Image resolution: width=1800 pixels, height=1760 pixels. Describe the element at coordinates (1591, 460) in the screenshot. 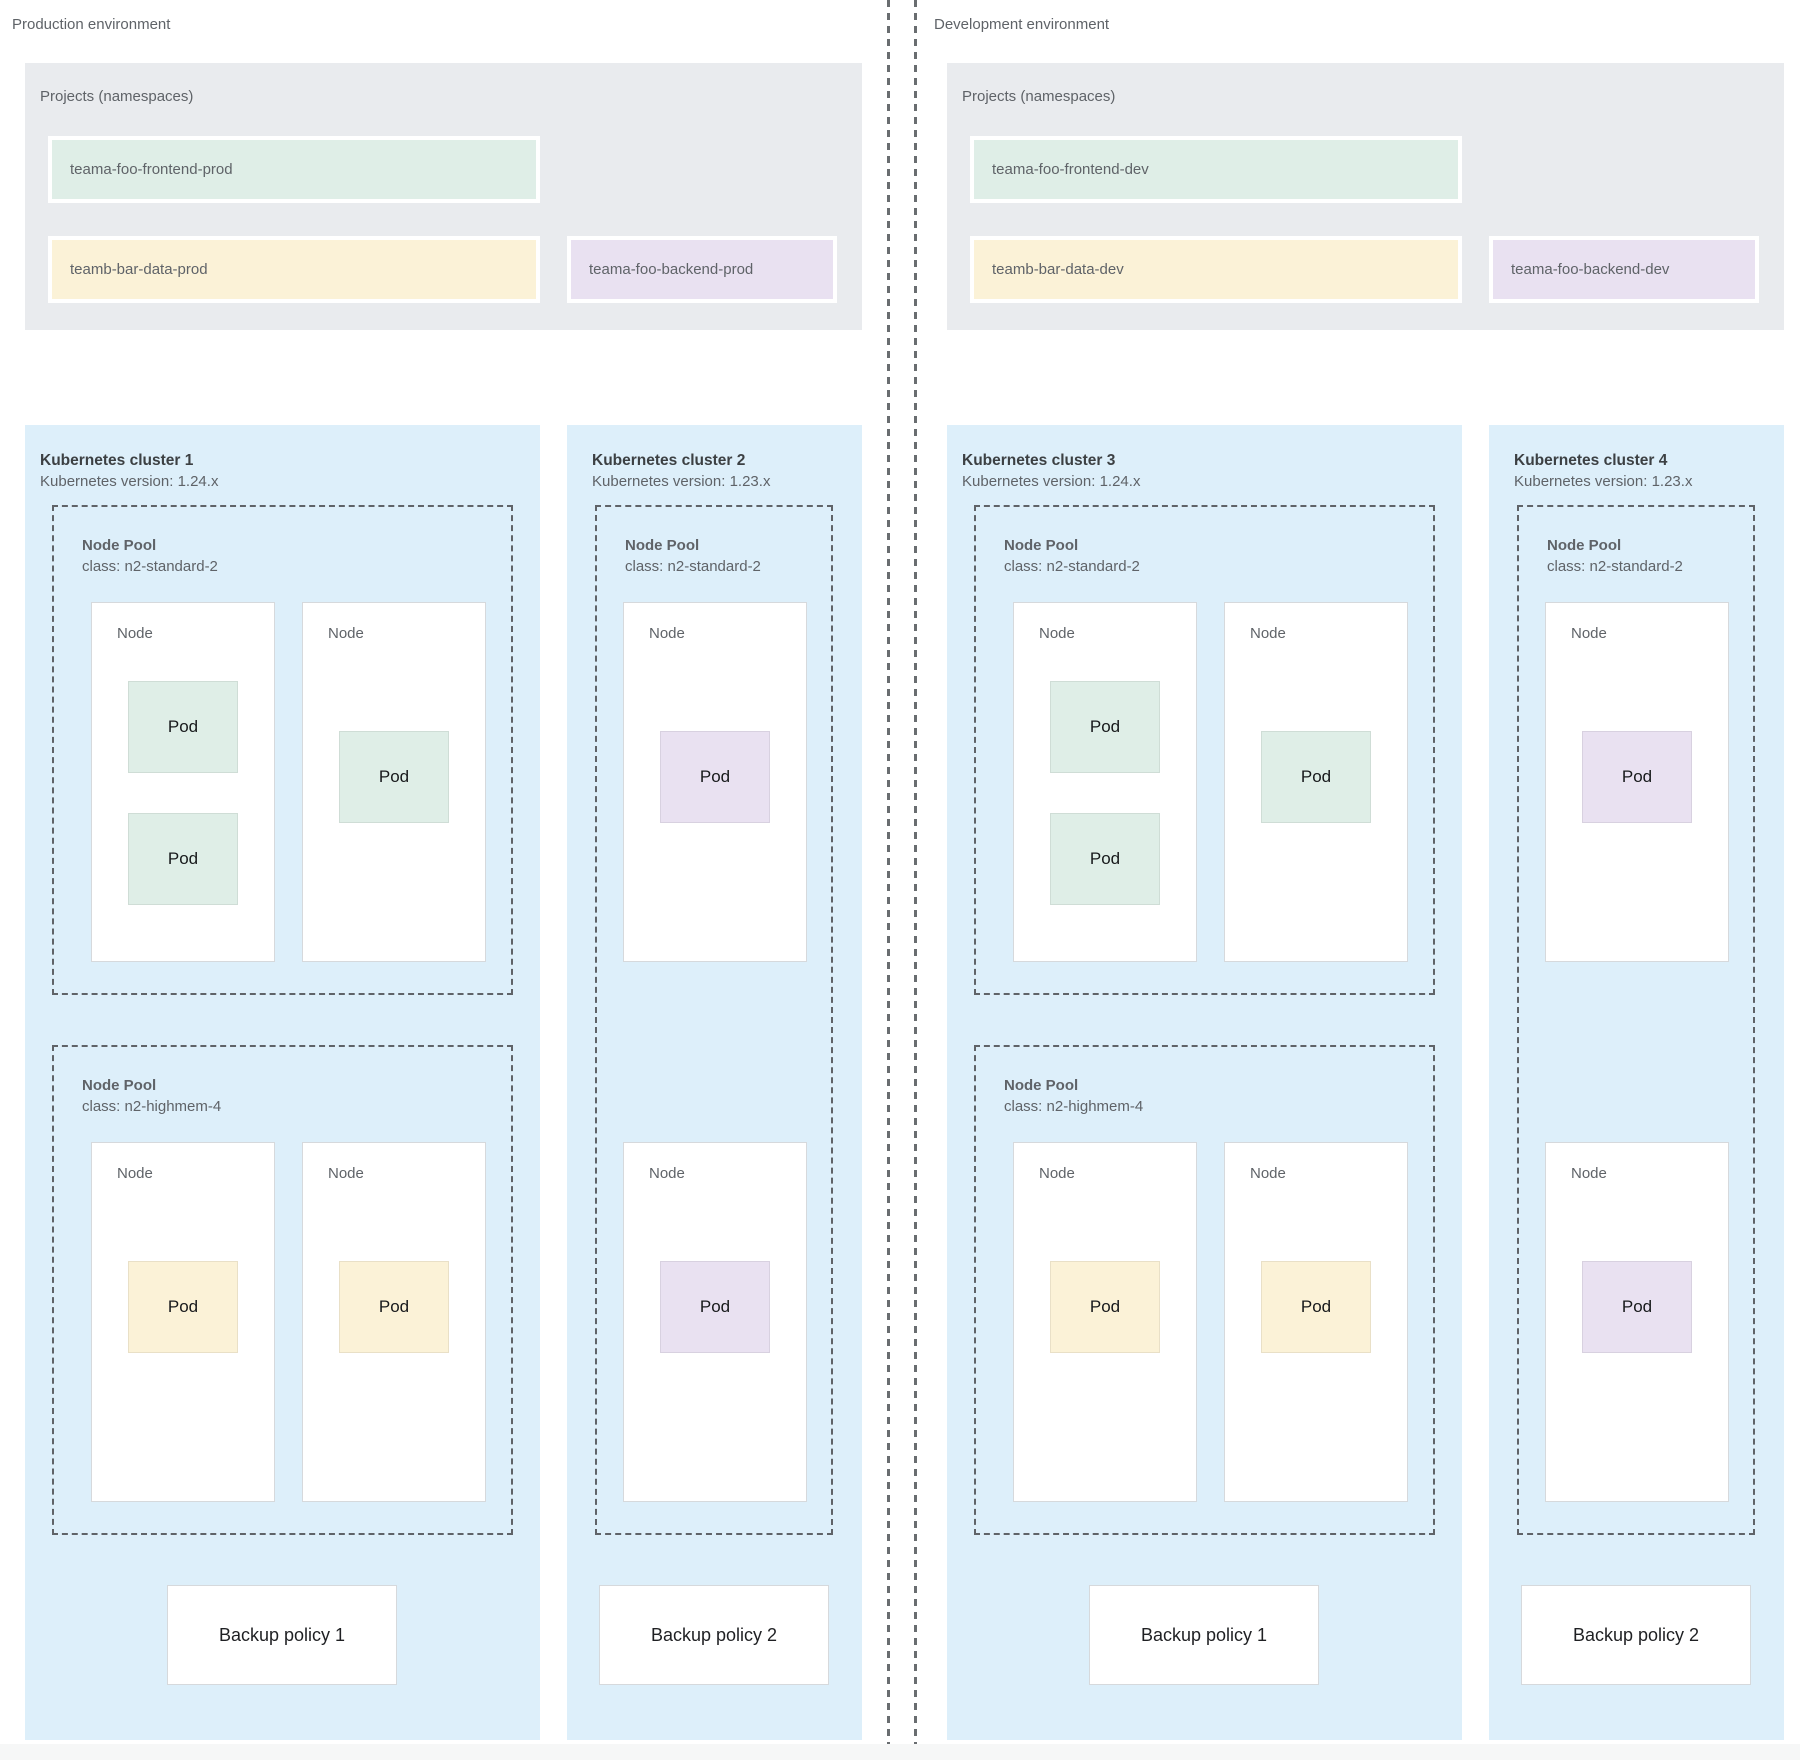

I see `cluster-title: Kubernetes cluster 4` at that location.